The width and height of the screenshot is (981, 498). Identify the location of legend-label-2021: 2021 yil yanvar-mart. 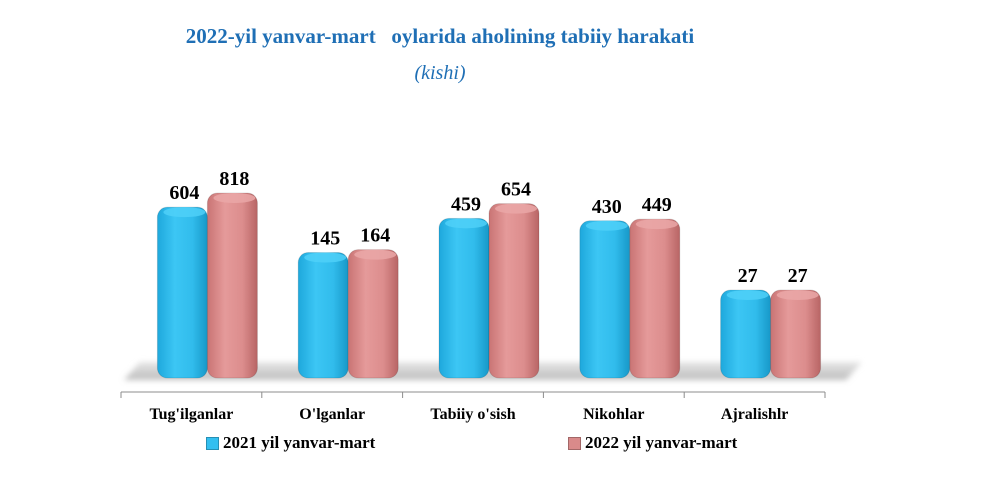
(299, 442).